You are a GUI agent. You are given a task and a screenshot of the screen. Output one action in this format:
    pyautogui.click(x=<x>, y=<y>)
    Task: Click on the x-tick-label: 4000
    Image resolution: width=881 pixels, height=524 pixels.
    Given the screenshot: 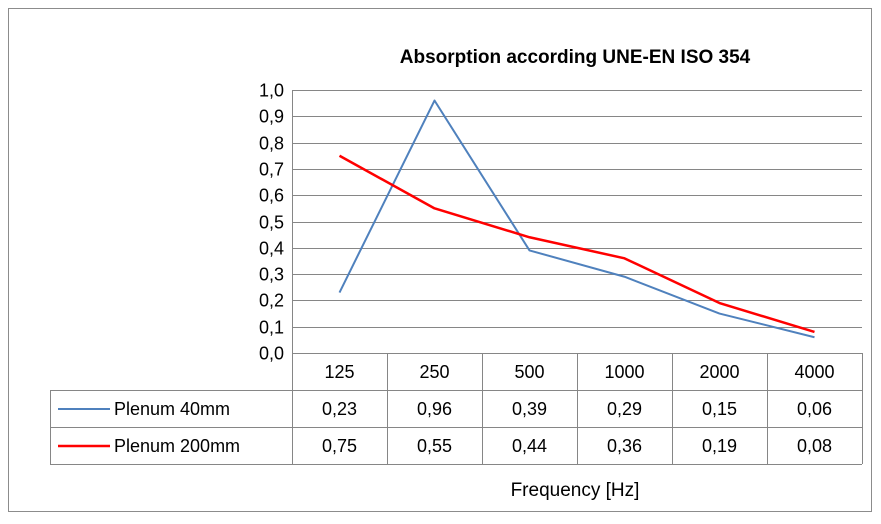 What is the action you would take?
    pyautogui.click(x=814, y=372)
    